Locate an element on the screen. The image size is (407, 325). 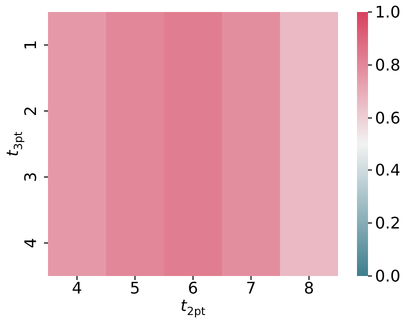
color-bar-label: 0.2 is located at coordinates (387, 223).